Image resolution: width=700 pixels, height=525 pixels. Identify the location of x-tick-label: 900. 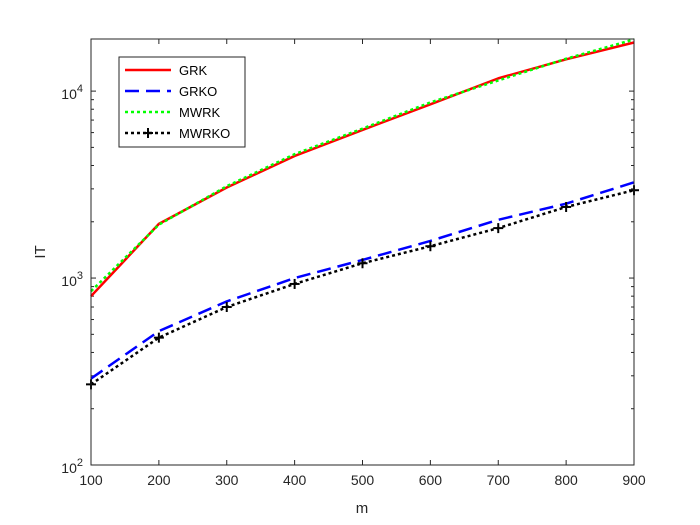
(634, 480).